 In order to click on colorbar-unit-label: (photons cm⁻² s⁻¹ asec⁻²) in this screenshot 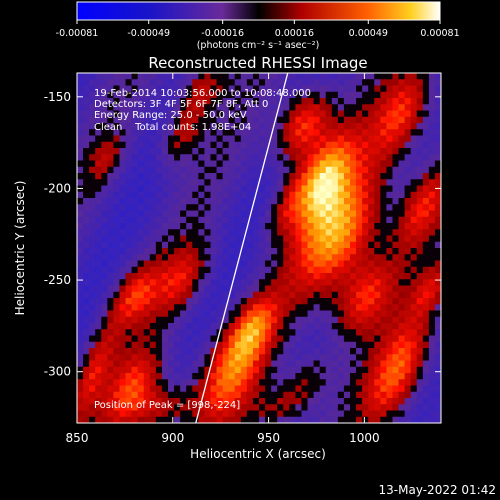, I will do `click(258, 45)`.